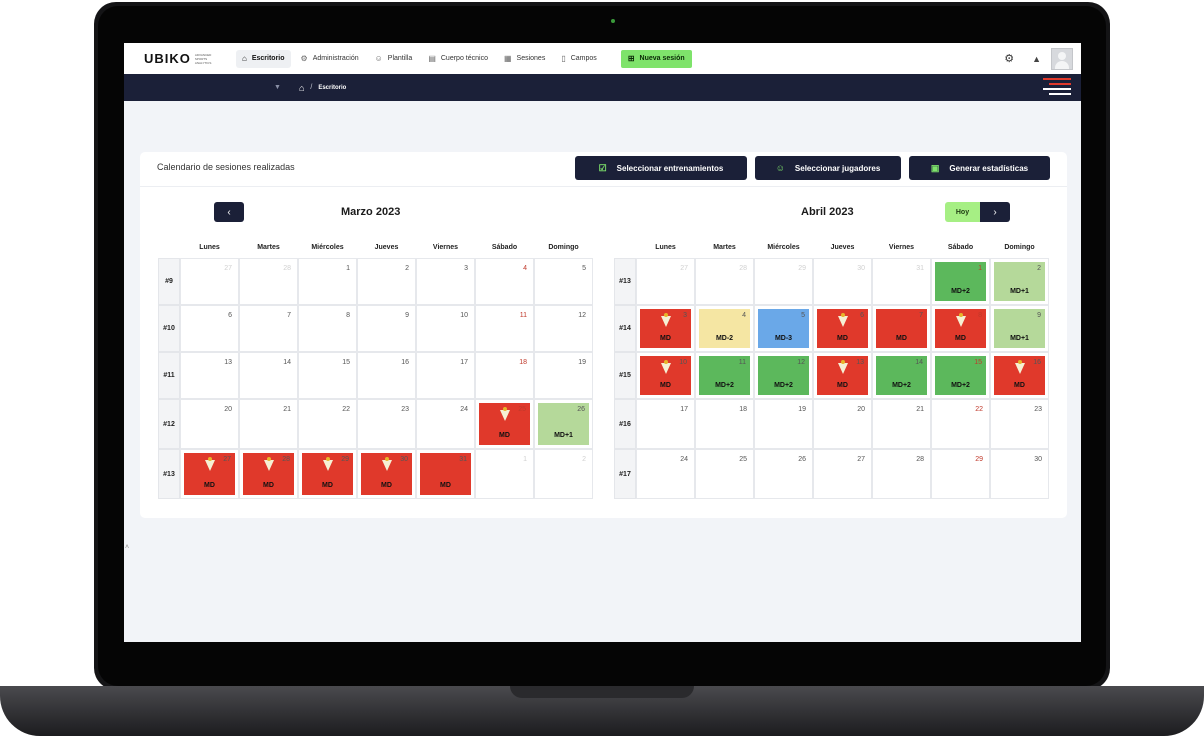 This screenshot has width=1204, height=736. I want to click on session-block: MD+1 9, so click(1019, 328).